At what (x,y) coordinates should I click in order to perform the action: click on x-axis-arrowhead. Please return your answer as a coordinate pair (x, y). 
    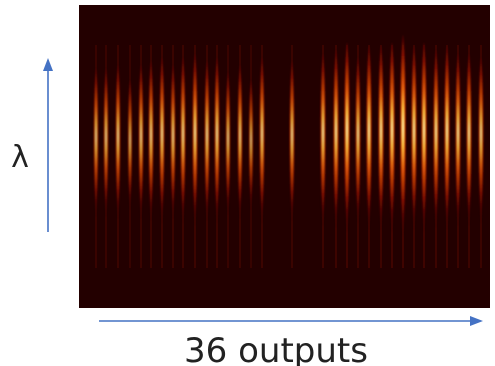
    Looking at the image, I should click on (476, 321).